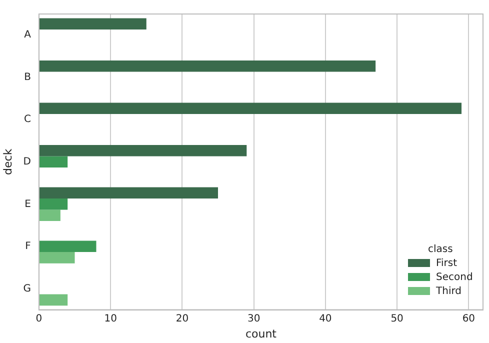 Image resolution: width=489 pixels, height=343 pixels. Describe the element at coordinates (7, 161) in the screenshot. I see `y-axis-title: deck` at that location.